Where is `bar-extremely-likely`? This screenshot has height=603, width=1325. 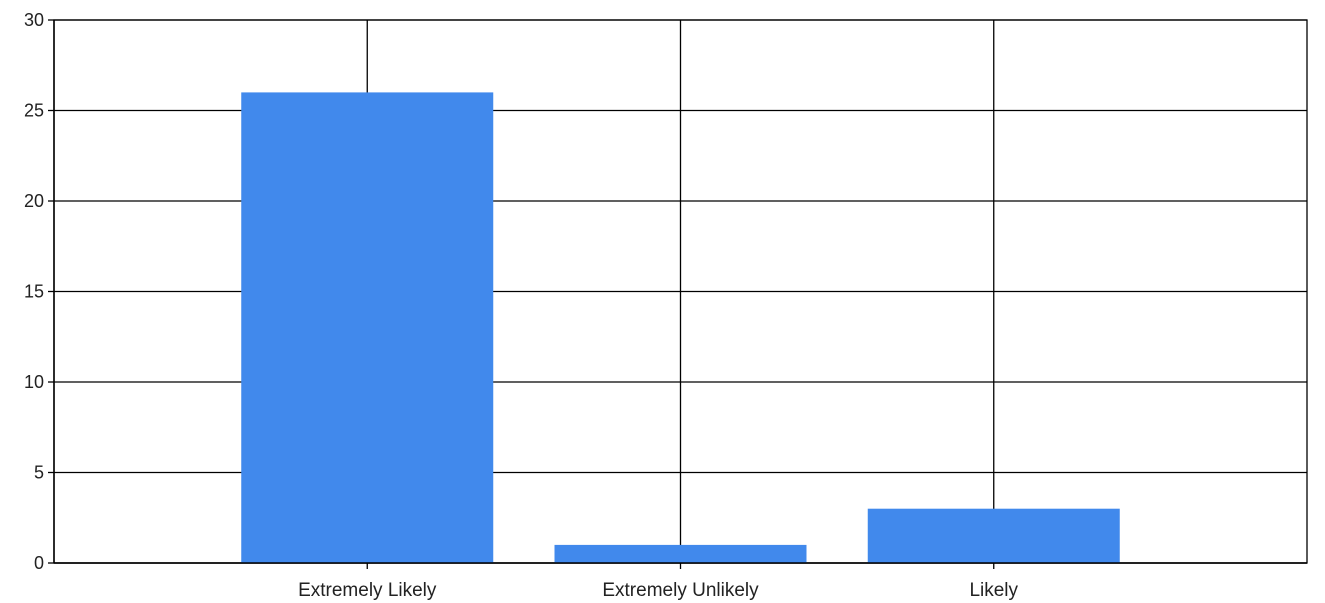 bar-extremely-likely is located at coordinates (367, 328).